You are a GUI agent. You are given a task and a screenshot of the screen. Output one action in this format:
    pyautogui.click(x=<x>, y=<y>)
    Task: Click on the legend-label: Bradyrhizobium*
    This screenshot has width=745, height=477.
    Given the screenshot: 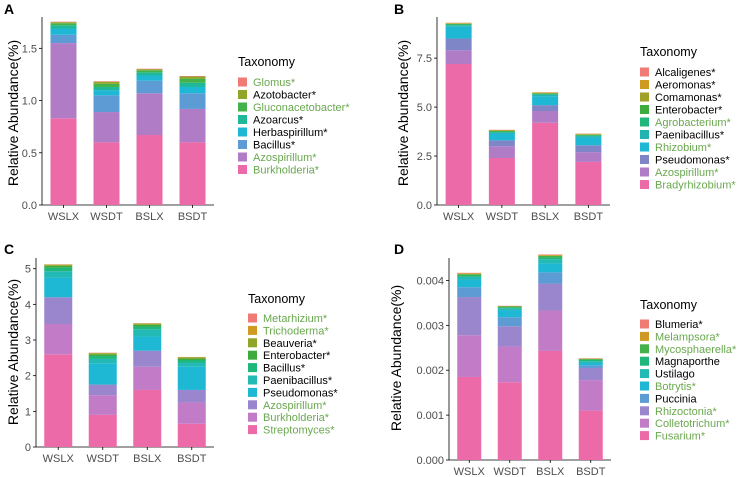 What is the action you would take?
    pyautogui.click(x=695, y=186)
    